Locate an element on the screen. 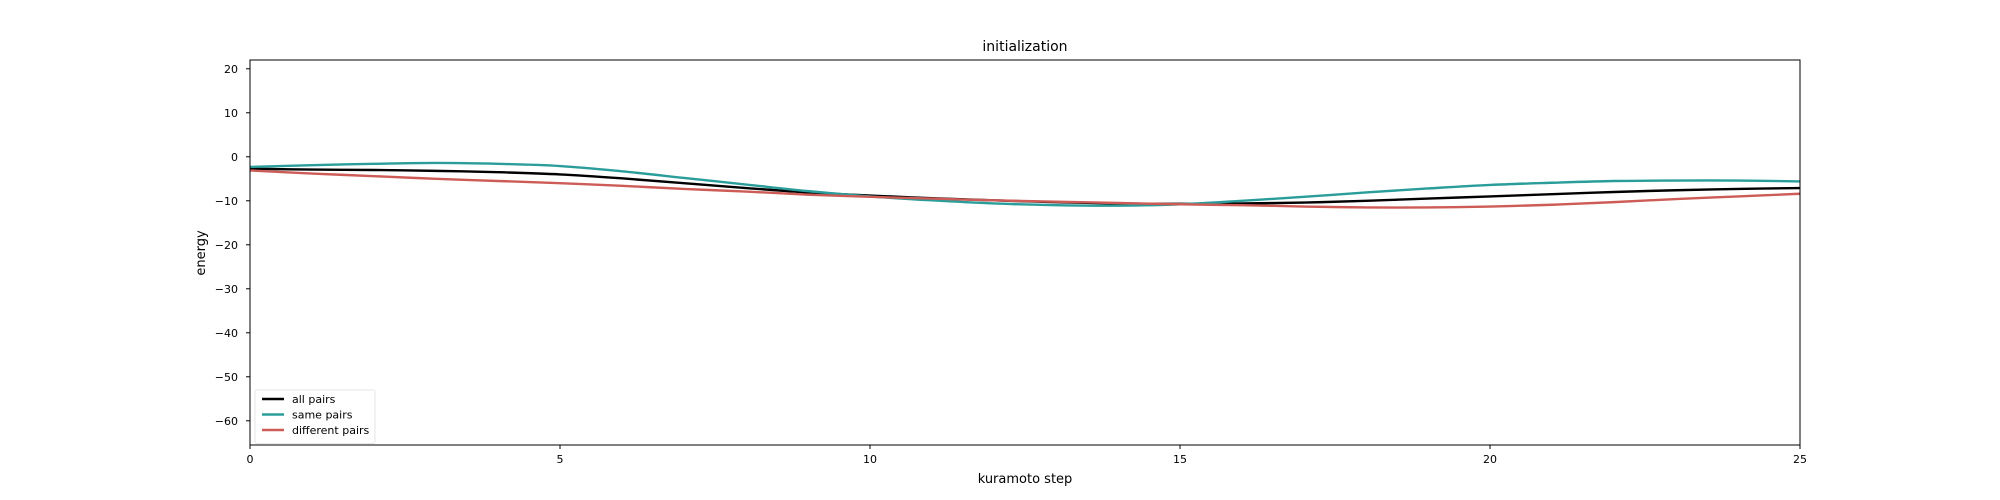 The image size is (2000, 500). x-axis-label: kuramoto step is located at coordinates (1025, 479).